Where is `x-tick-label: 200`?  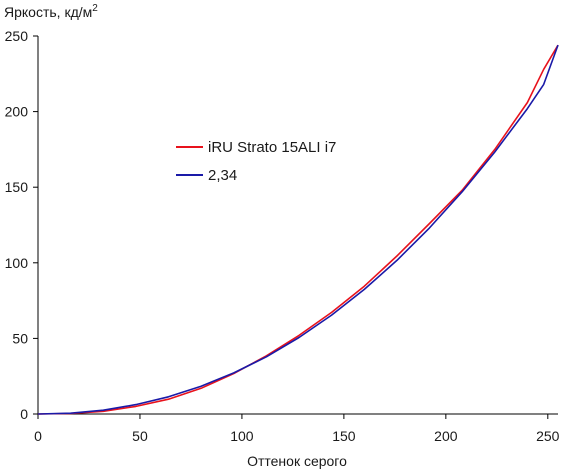
x-tick-label: 200 is located at coordinates (446, 436).